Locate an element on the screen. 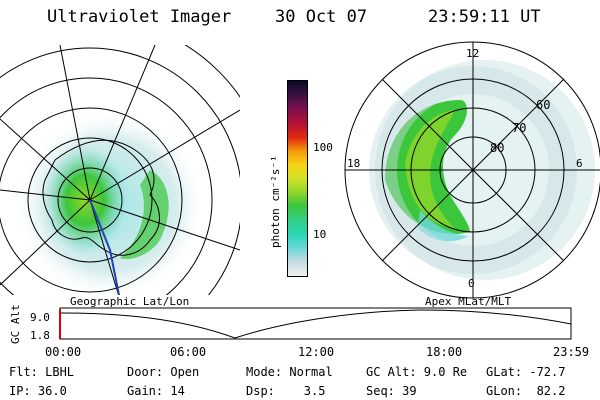 The width and height of the screenshot is (600, 400). colorbar-gradient is located at coordinates (297, 178).